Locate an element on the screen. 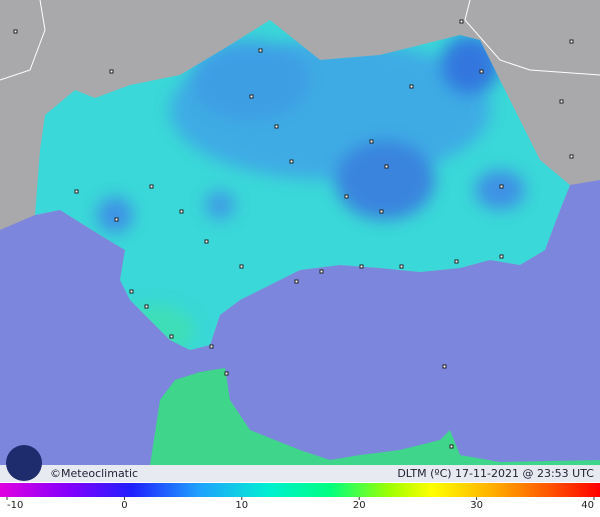  colorbar-tick-label: 10 is located at coordinates (241, 505).